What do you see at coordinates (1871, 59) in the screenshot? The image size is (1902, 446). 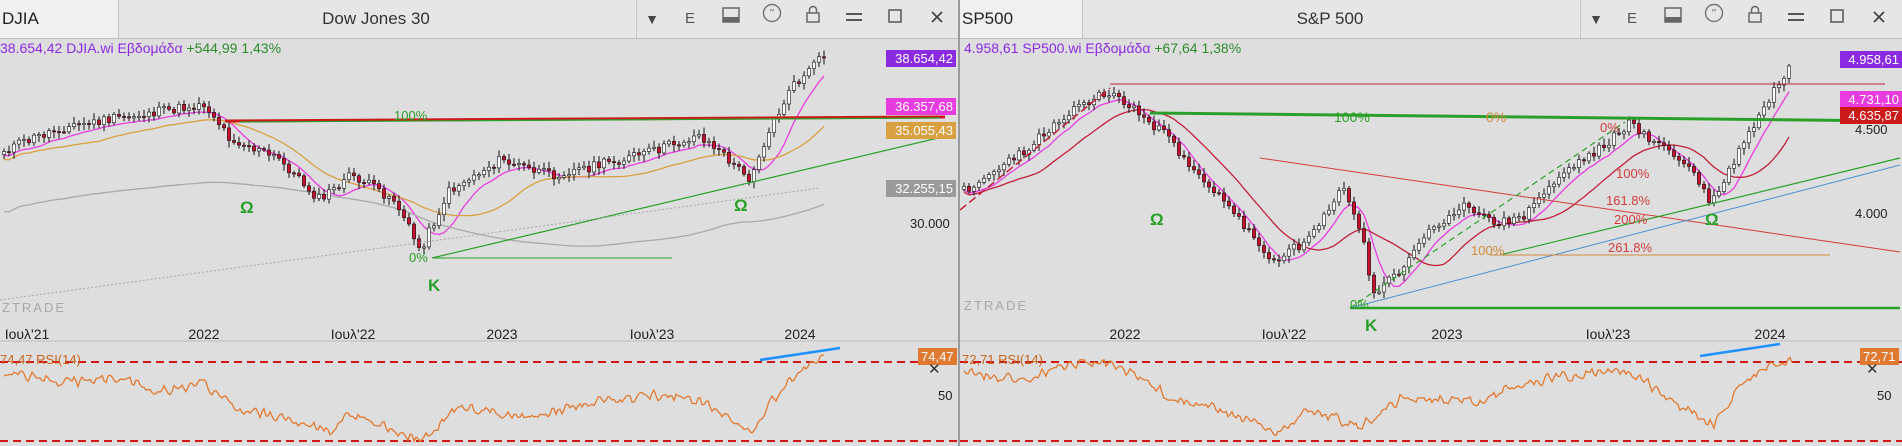 I see `price-tag: 4.958,61` at bounding box center [1871, 59].